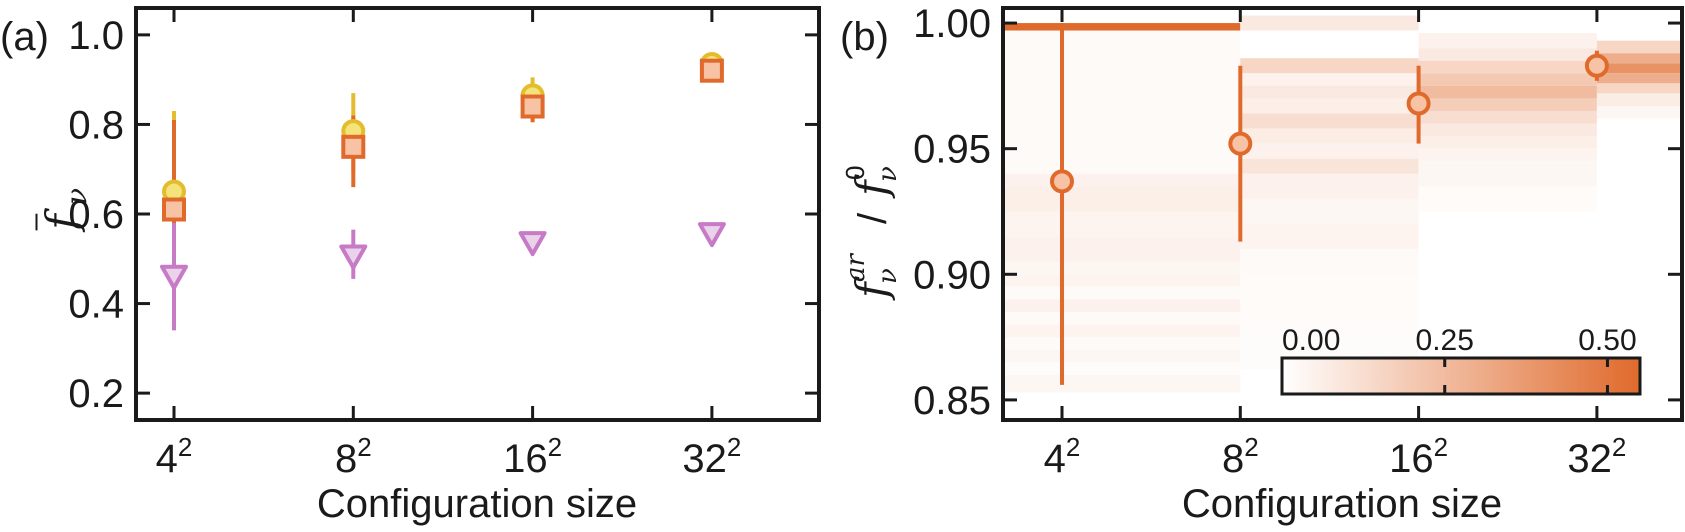 The width and height of the screenshot is (1685, 532). What do you see at coordinates (711, 456) in the screenshot?
I see `panel-a-x-tick-label: 322` at bounding box center [711, 456].